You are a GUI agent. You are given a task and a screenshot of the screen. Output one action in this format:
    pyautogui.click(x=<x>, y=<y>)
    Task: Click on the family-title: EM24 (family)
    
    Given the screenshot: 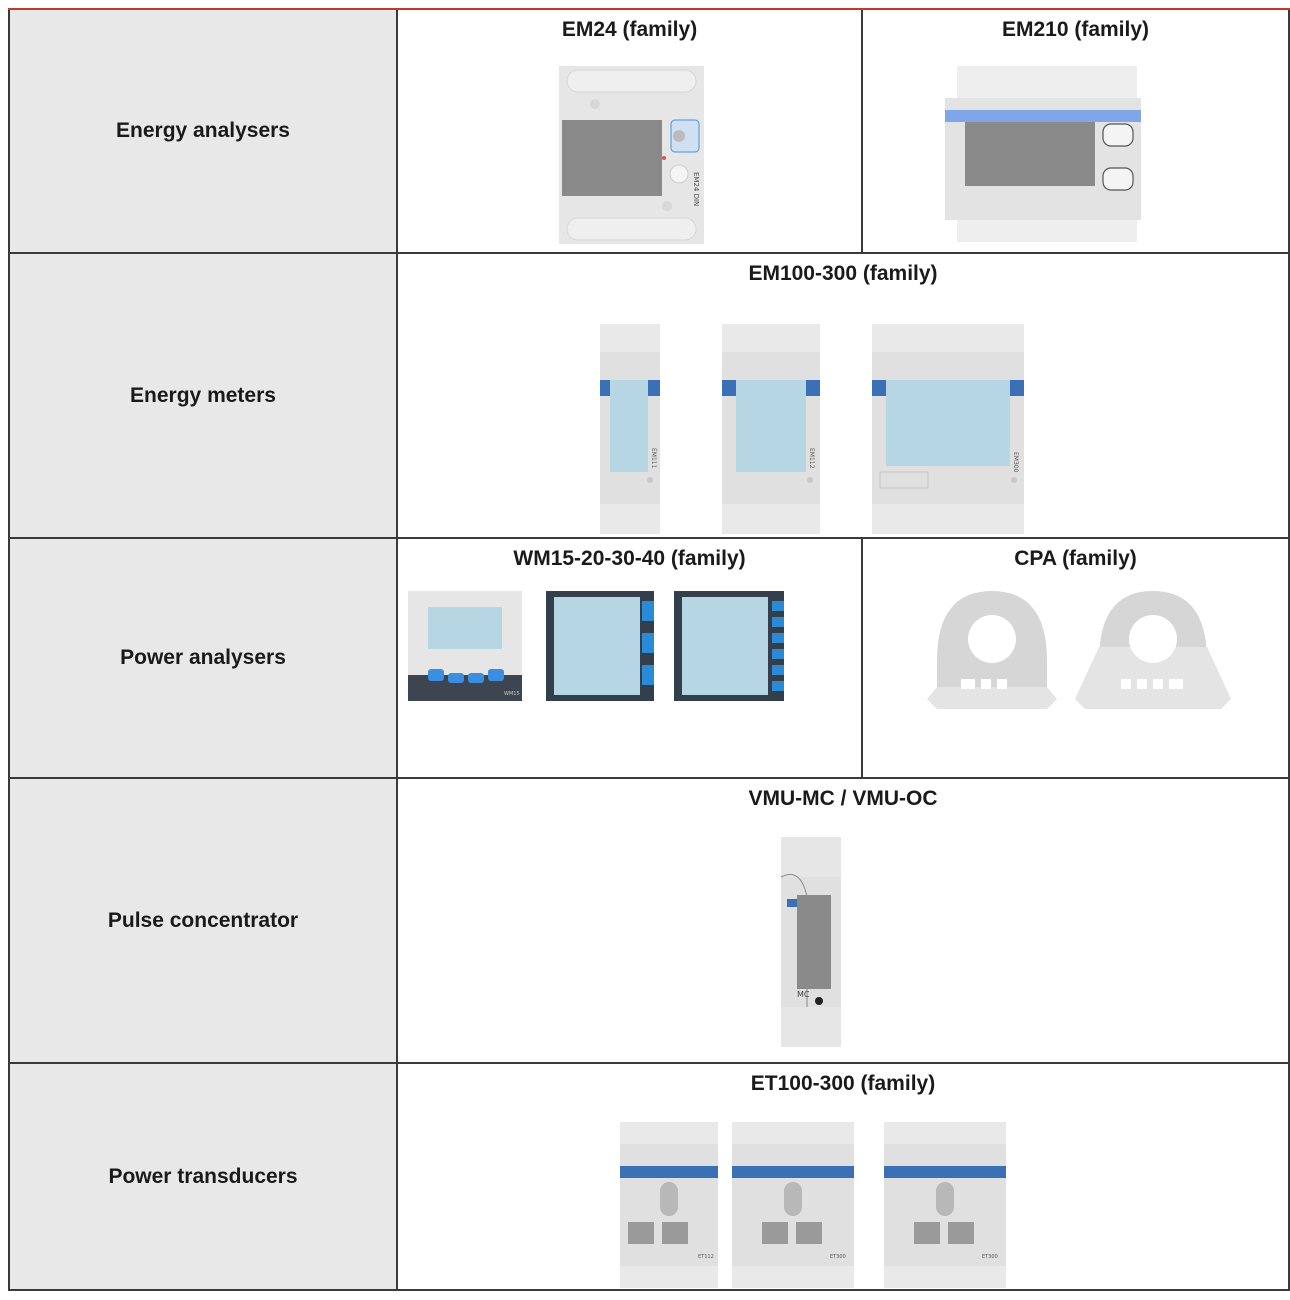 What is the action you would take?
    pyautogui.click(x=629, y=29)
    